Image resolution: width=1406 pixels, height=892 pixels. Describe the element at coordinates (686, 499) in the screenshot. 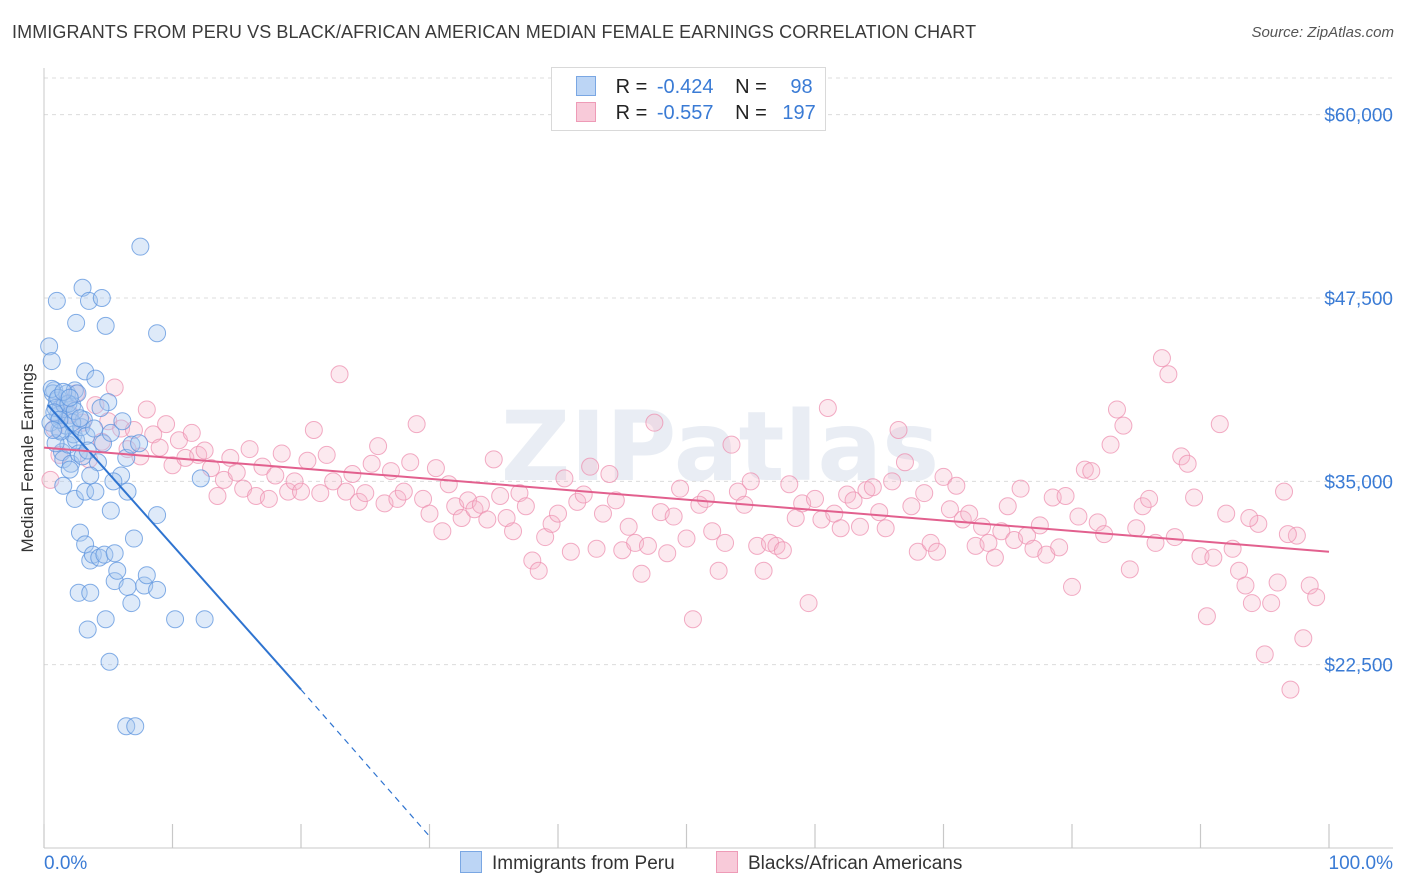

I see `trend-line-black` at that location.